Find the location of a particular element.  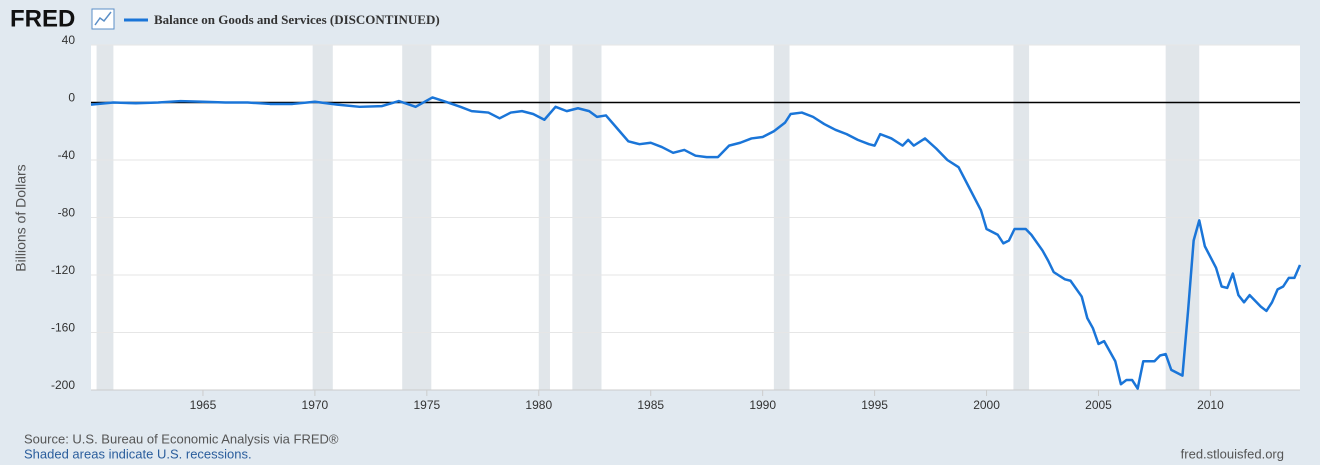

recession-note: Shaded areas indicate U.S. recessions. is located at coordinates (138, 453).